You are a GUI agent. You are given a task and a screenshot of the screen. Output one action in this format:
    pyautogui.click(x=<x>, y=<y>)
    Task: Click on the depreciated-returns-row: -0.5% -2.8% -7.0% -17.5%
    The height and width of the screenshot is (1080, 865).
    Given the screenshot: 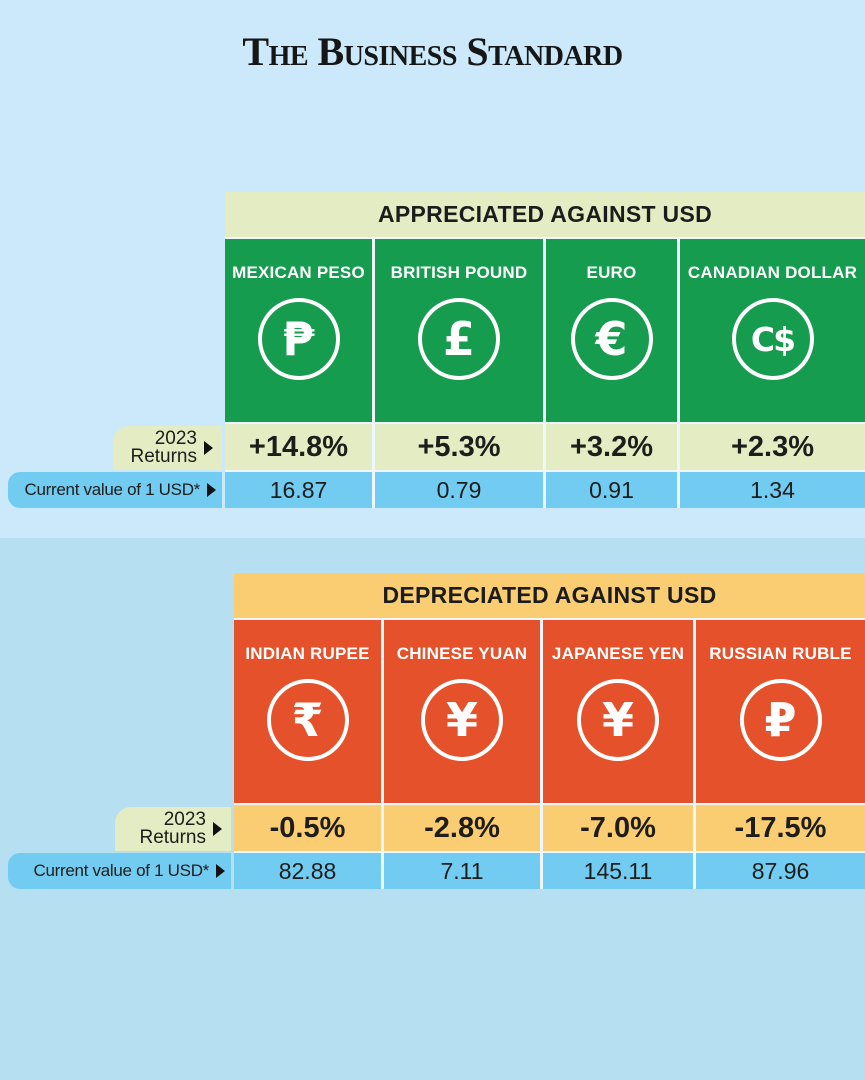 What is the action you would take?
    pyautogui.click(x=549, y=828)
    